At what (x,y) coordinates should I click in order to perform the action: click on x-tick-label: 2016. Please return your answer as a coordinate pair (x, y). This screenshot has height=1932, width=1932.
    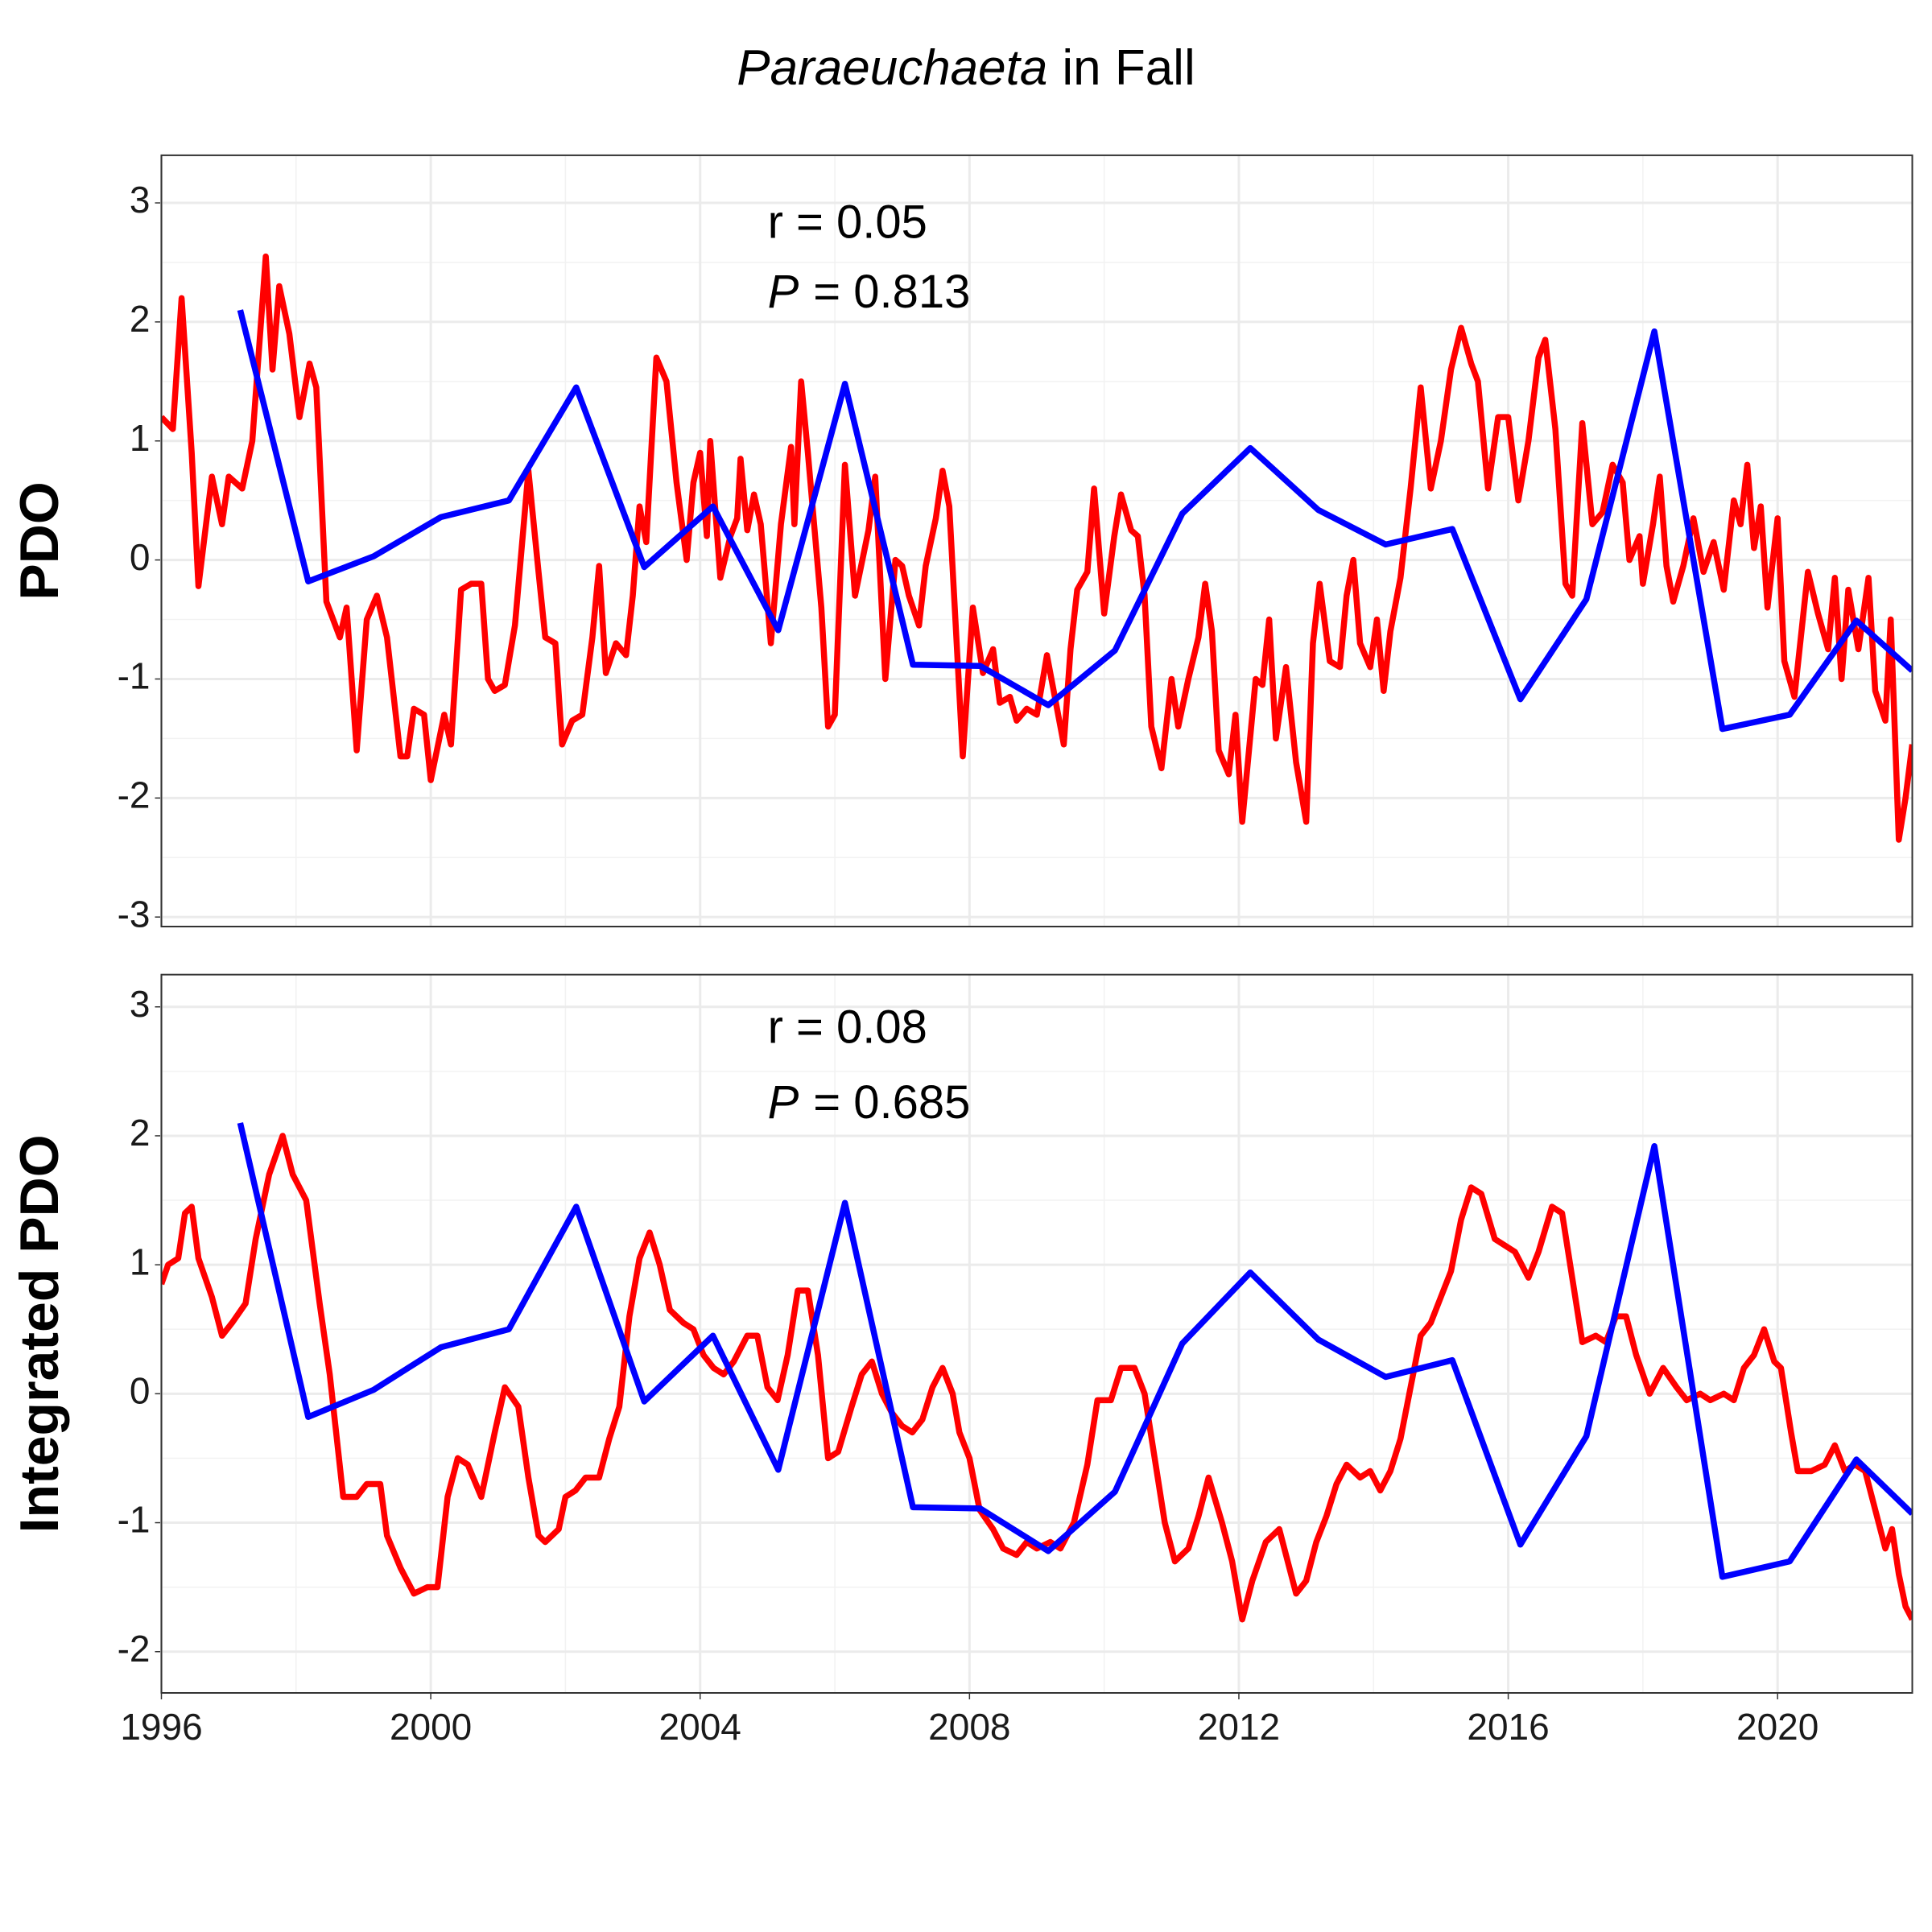
    Looking at the image, I should click on (1508, 1727).